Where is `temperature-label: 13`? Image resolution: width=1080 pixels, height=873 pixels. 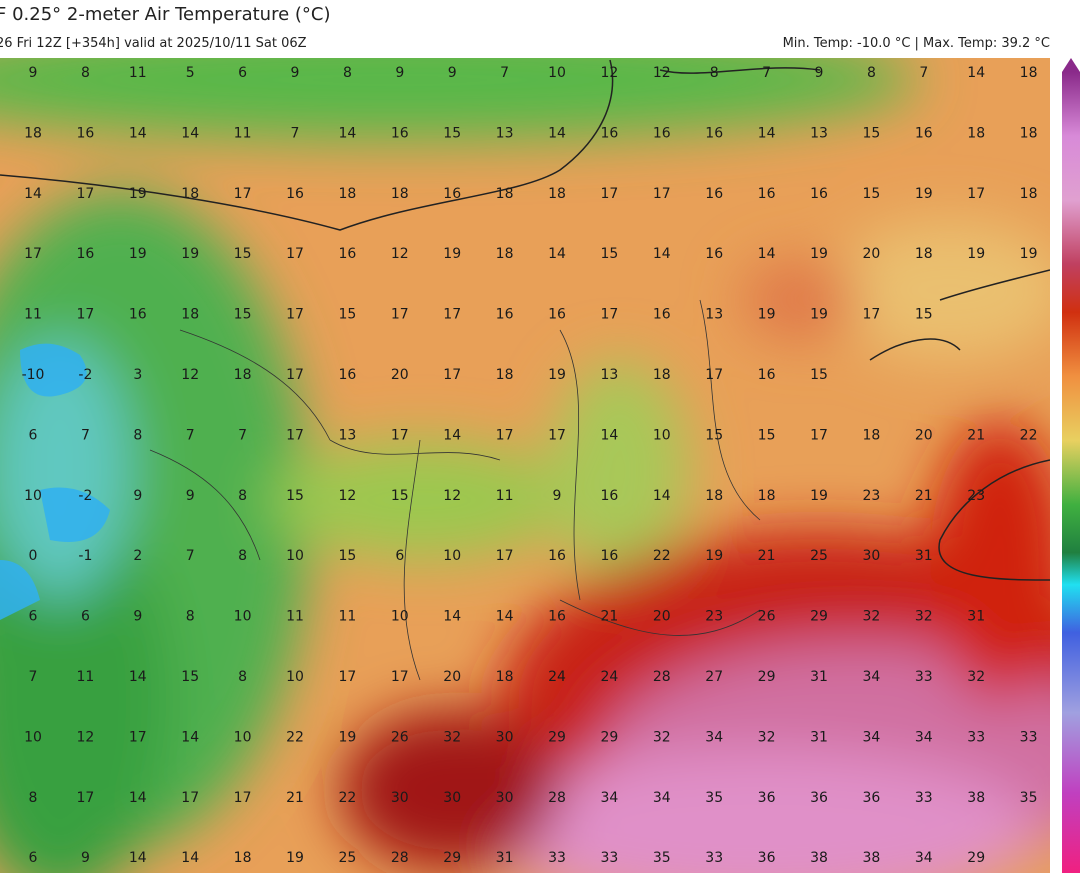 temperature-label: 13 is located at coordinates (505, 133).